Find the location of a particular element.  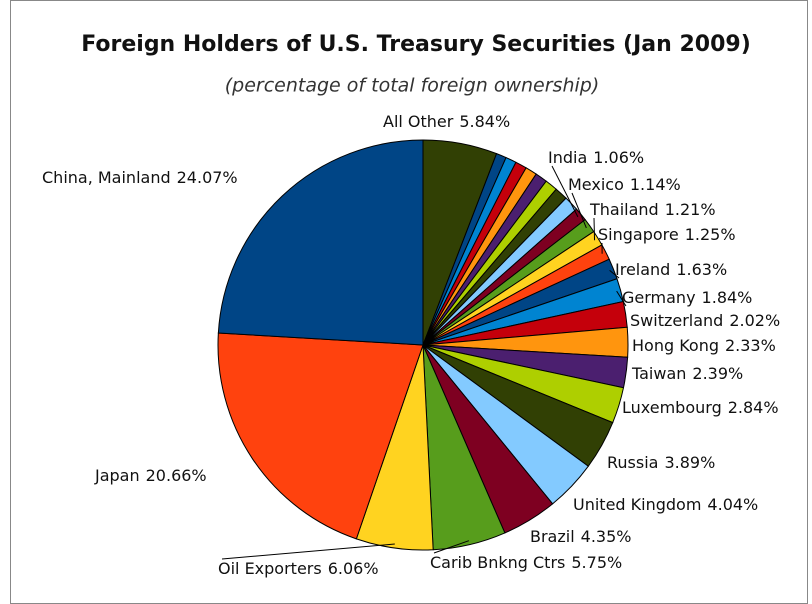

slice-label: Germany 1.84% is located at coordinates (687, 297).